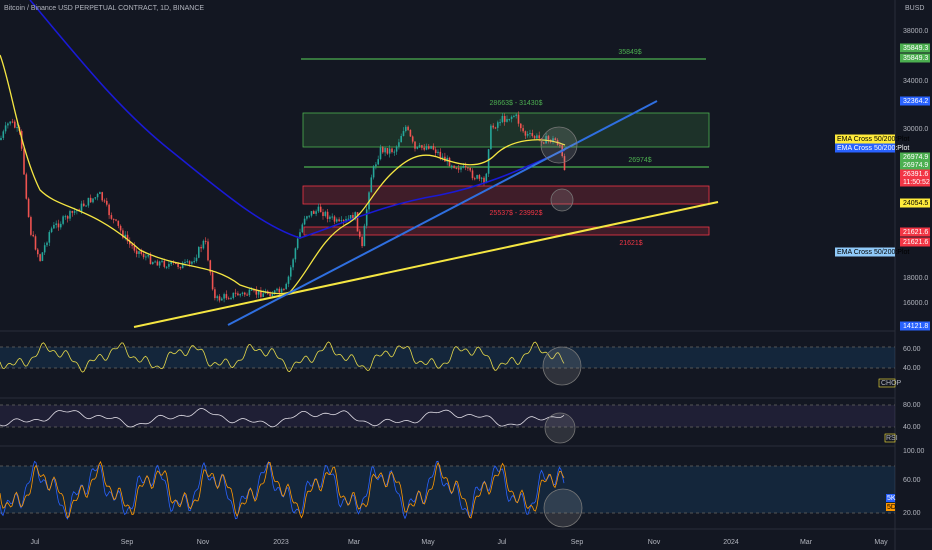  What do you see at coordinates (516, 103) in the screenshot?
I see `annotation: 28663$ - 31430$` at bounding box center [516, 103].